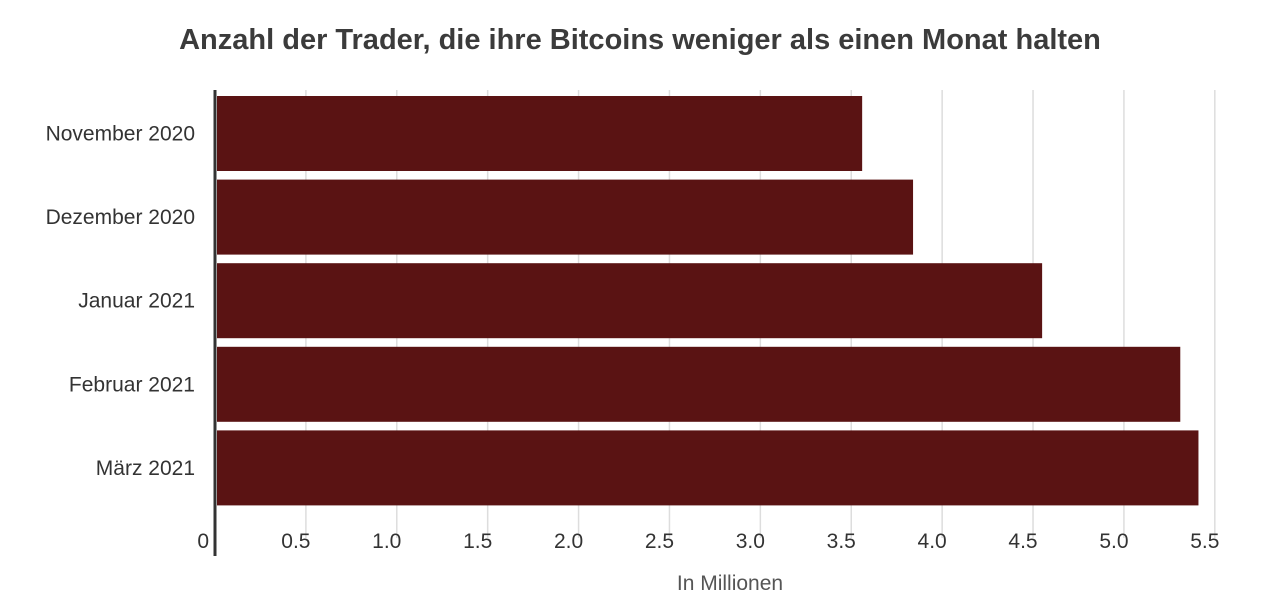  I want to click on category-label: März 2021, so click(145, 468).